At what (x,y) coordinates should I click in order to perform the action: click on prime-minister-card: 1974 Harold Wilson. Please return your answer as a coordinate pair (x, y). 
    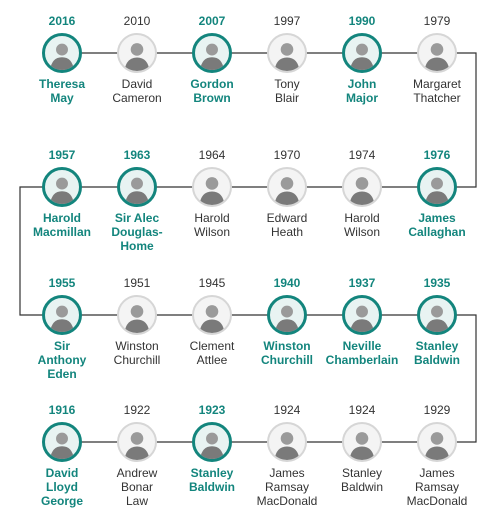
    Looking at the image, I should click on (362, 193).